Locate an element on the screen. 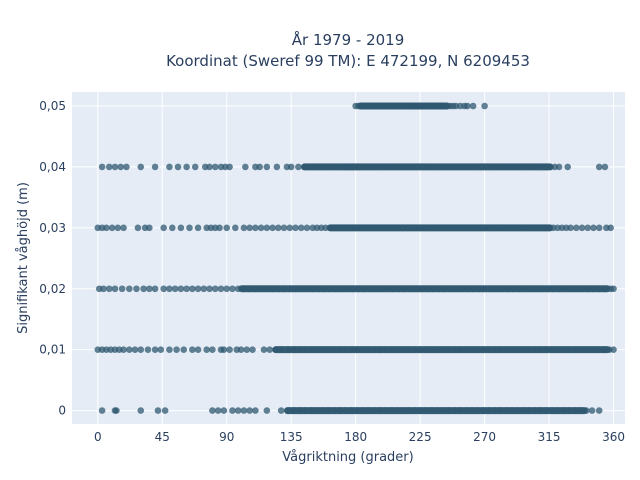 Image resolution: width=640 pixels, height=480 pixels. x-tick-label: 180 is located at coordinates (355, 437).